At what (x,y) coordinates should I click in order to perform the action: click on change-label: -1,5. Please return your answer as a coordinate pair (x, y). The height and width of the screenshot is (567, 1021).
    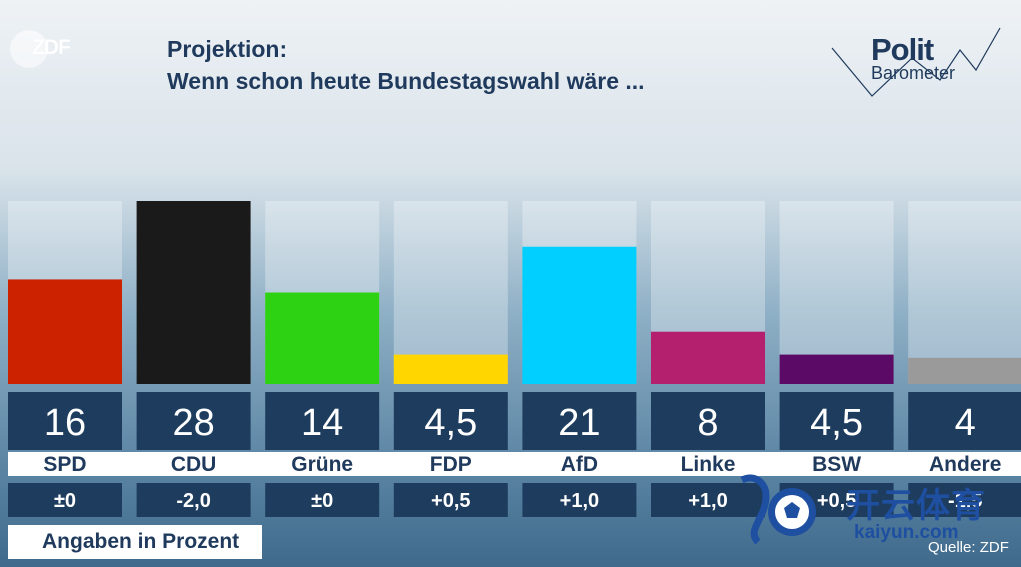
    Looking at the image, I should click on (965, 501).